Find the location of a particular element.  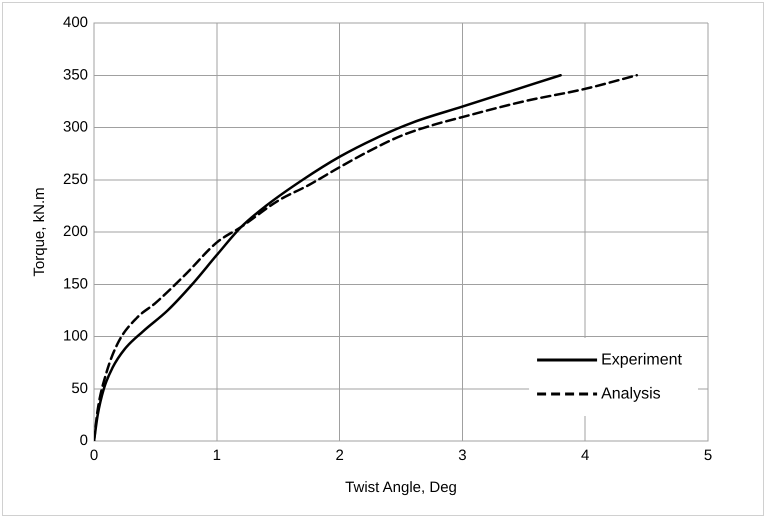

x-tick-label: 5 is located at coordinates (708, 455).